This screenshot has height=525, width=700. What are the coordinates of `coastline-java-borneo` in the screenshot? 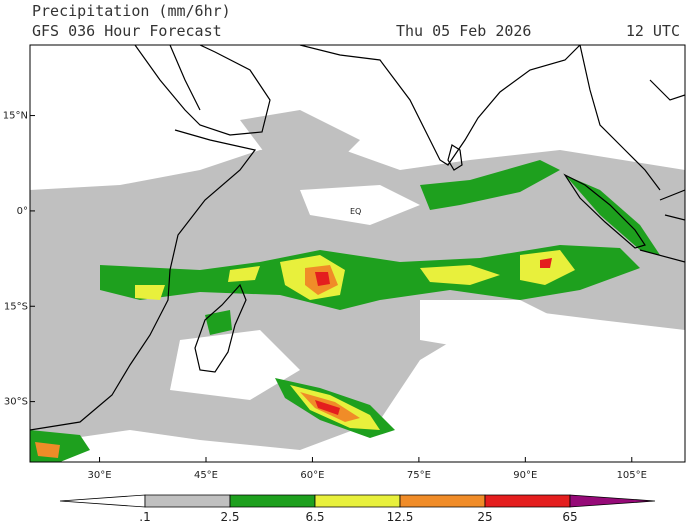 It's located at (662, 226).